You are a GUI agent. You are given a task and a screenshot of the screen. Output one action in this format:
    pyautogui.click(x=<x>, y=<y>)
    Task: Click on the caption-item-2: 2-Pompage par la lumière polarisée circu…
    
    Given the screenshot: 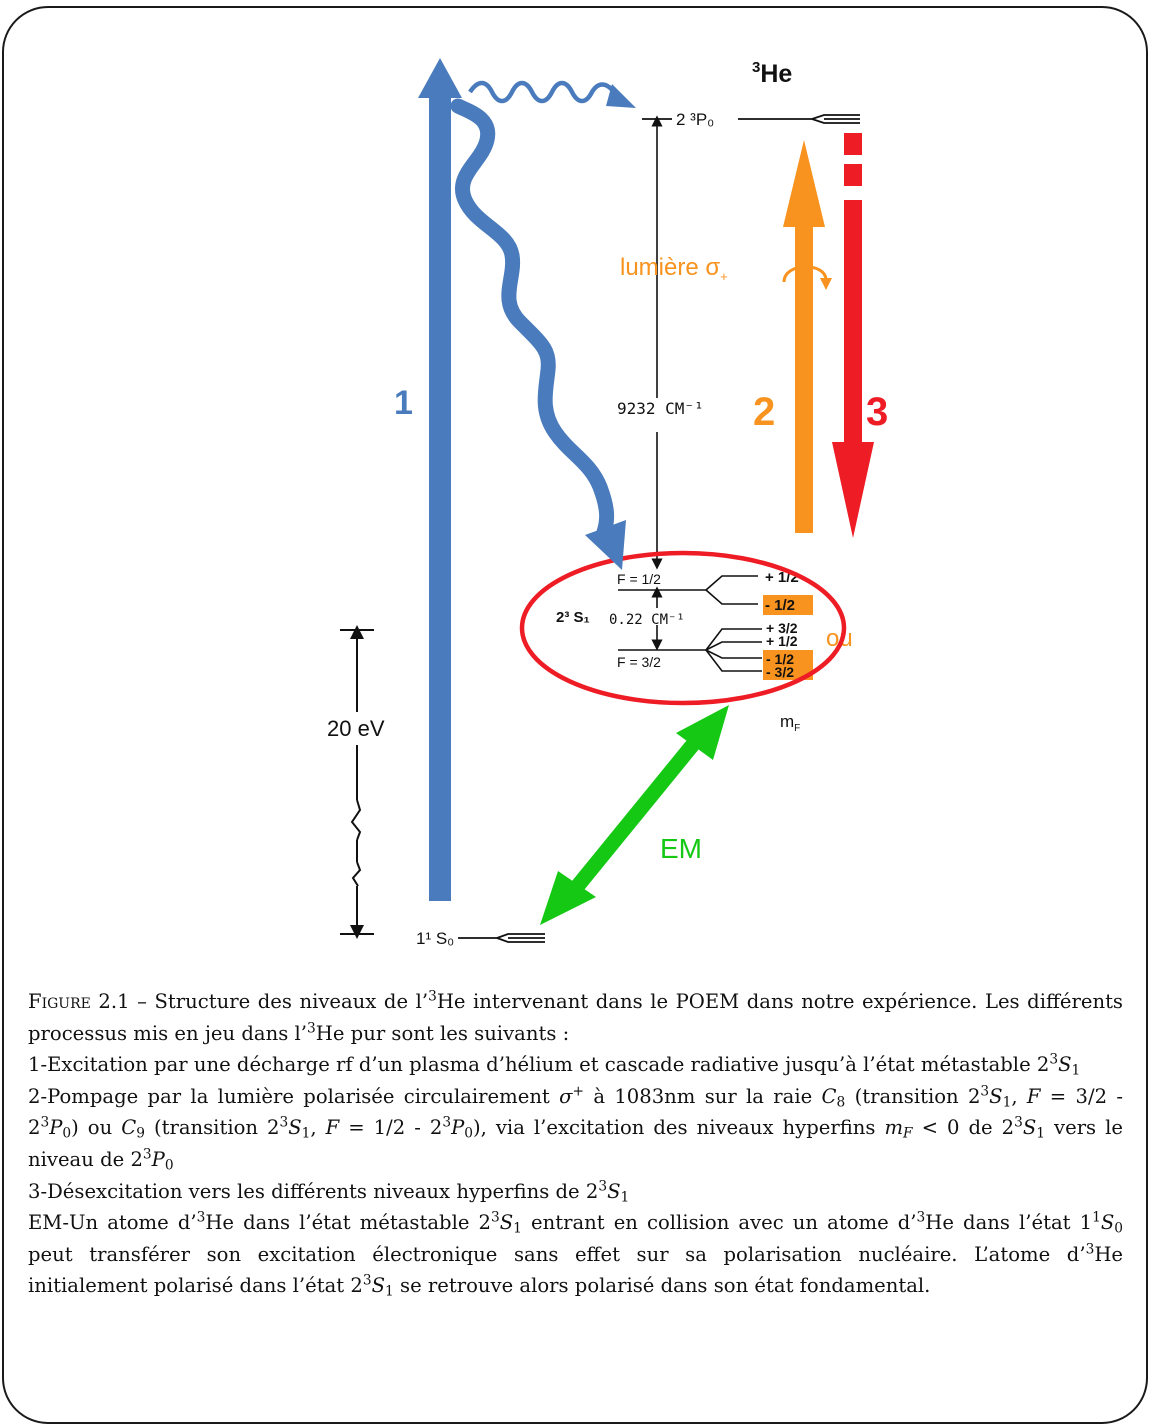 What is the action you would take?
    pyautogui.click(x=575, y=1128)
    